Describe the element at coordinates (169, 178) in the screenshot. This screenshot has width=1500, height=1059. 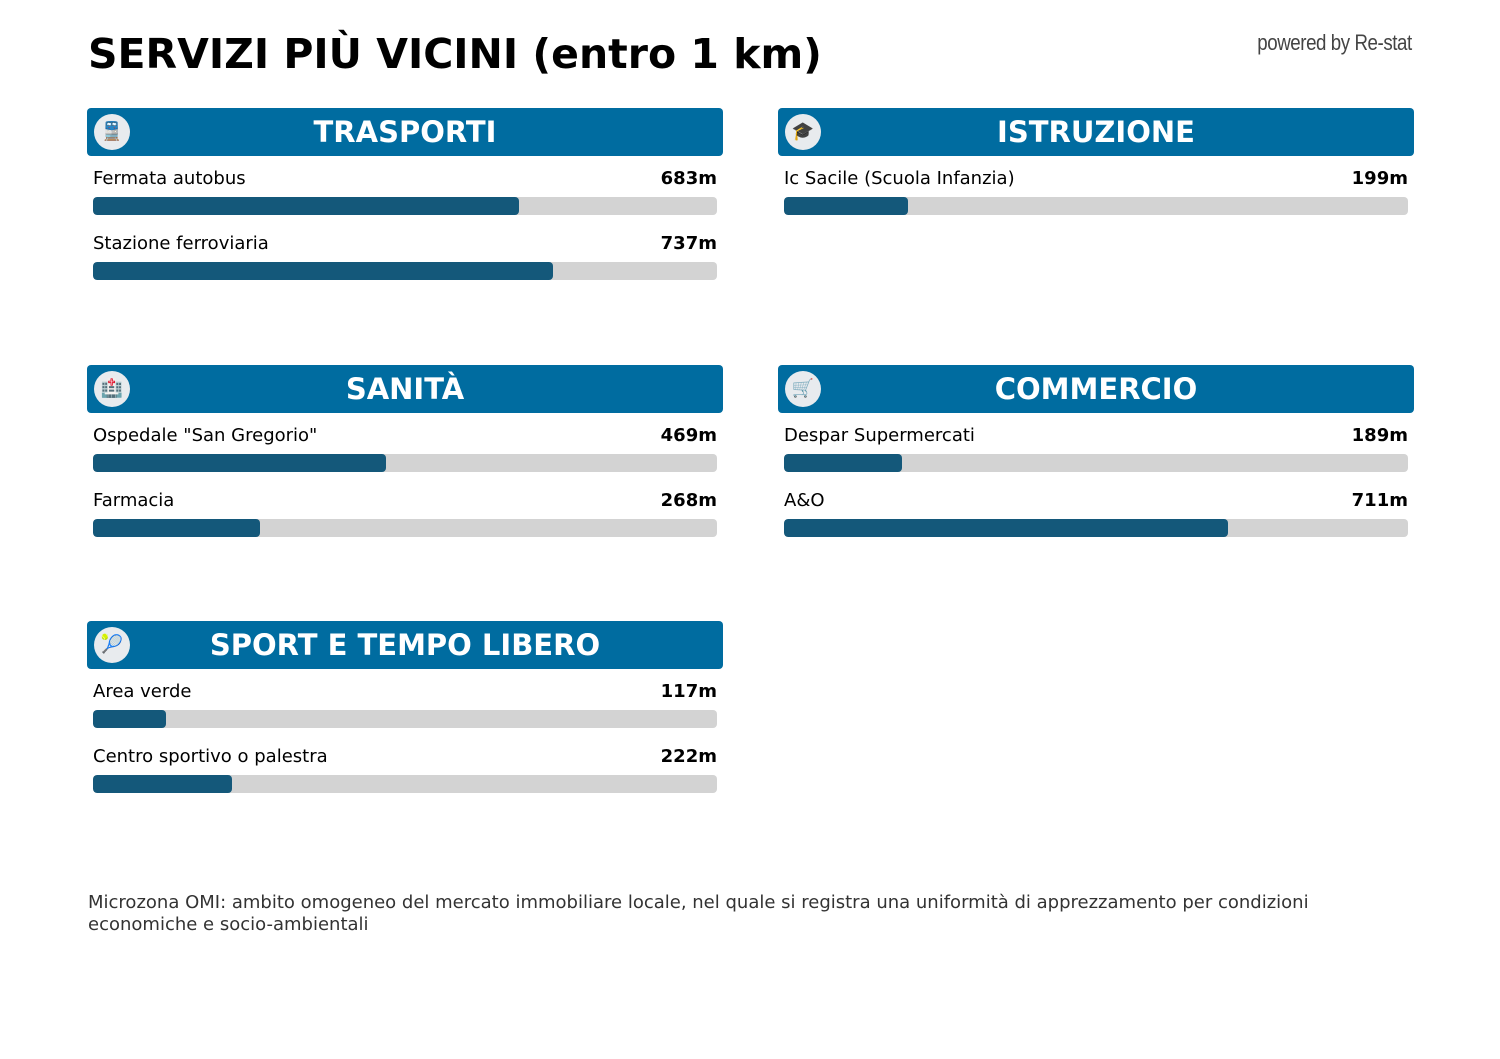
I see `service-label: Fermata autobus` at that location.